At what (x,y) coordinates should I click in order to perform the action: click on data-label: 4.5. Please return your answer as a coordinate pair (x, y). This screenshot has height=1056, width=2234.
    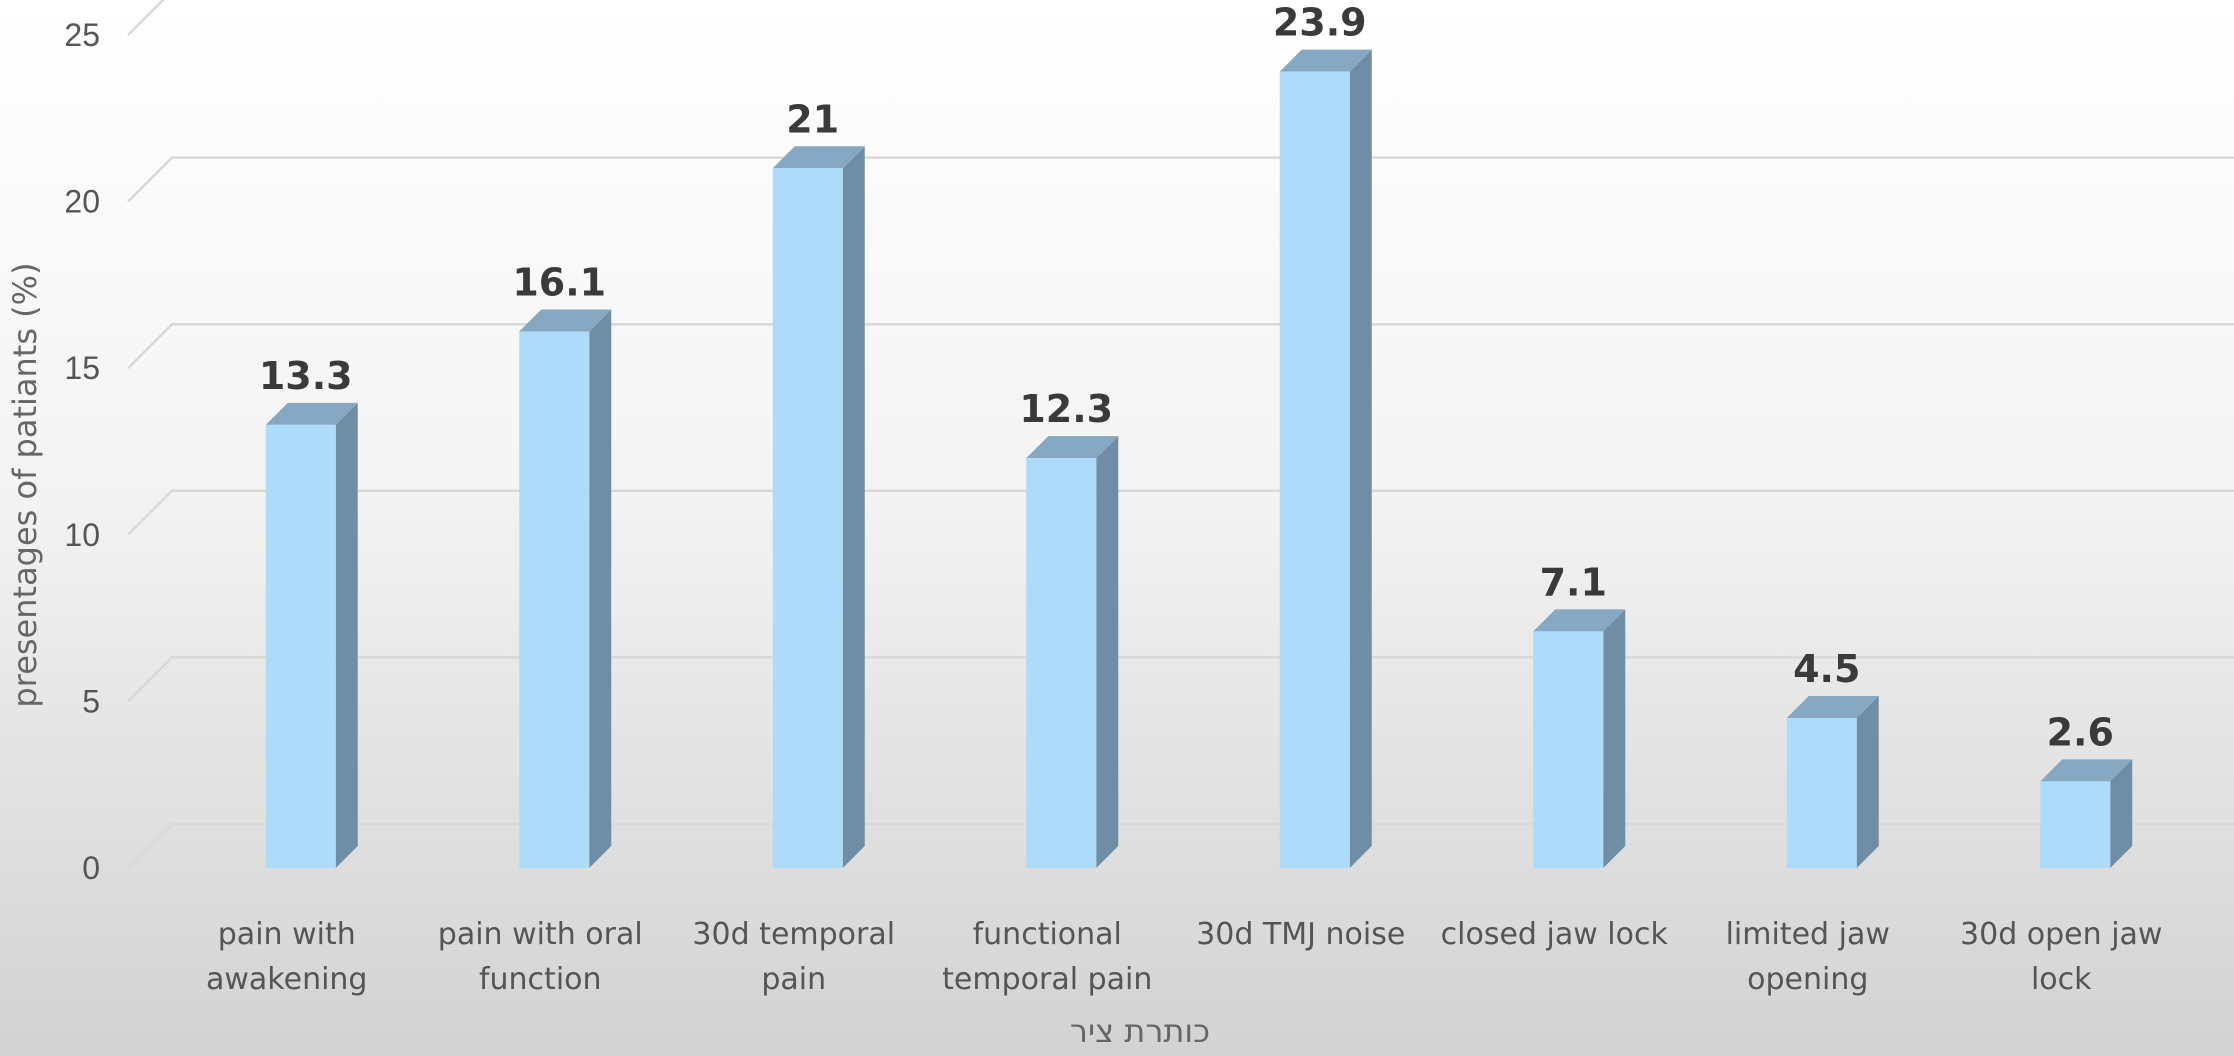
    Looking at the image, I should click on (1826, 669).